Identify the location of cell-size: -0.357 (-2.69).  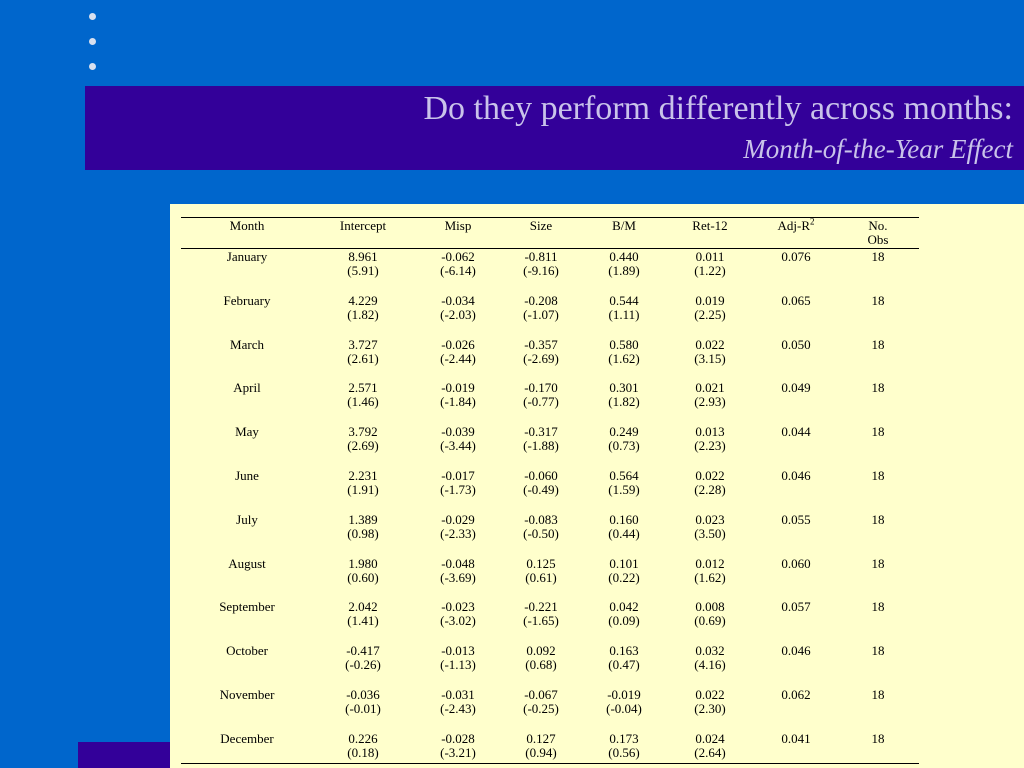
(541, 351).